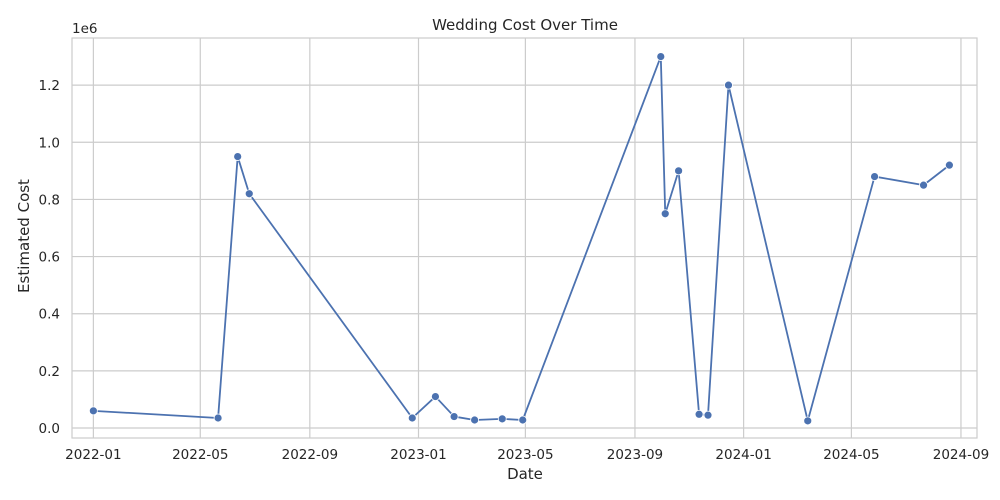 The height and width of the screenshot is (500, 1000). I want to click on x-tick-label: 2023-05, so click(525, 455).